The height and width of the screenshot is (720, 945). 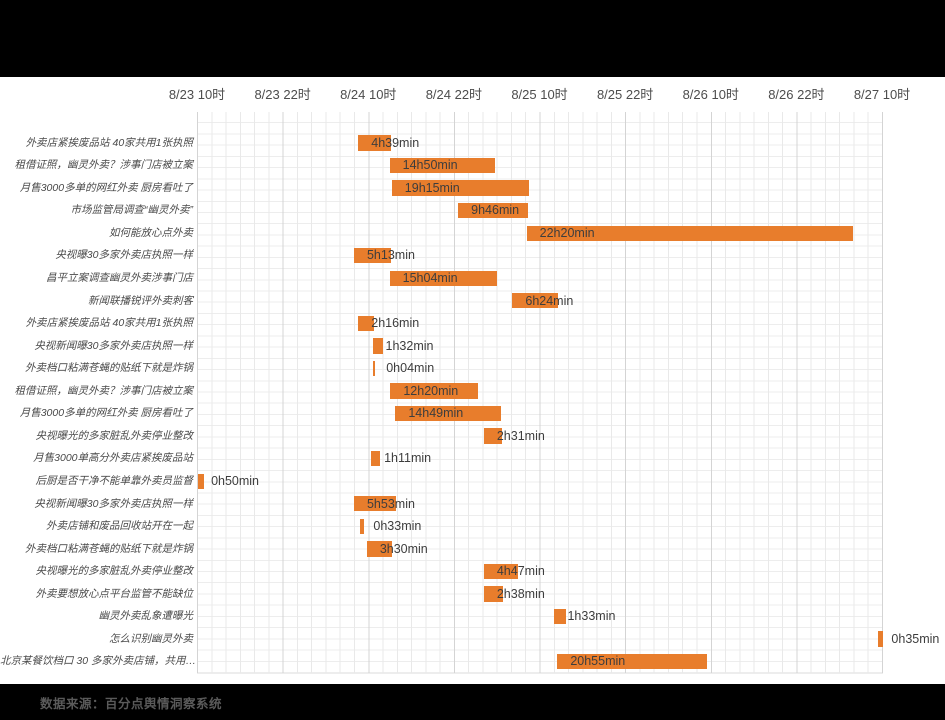 I want to click on top-letterbox-bar, so click(x=472, y=38).